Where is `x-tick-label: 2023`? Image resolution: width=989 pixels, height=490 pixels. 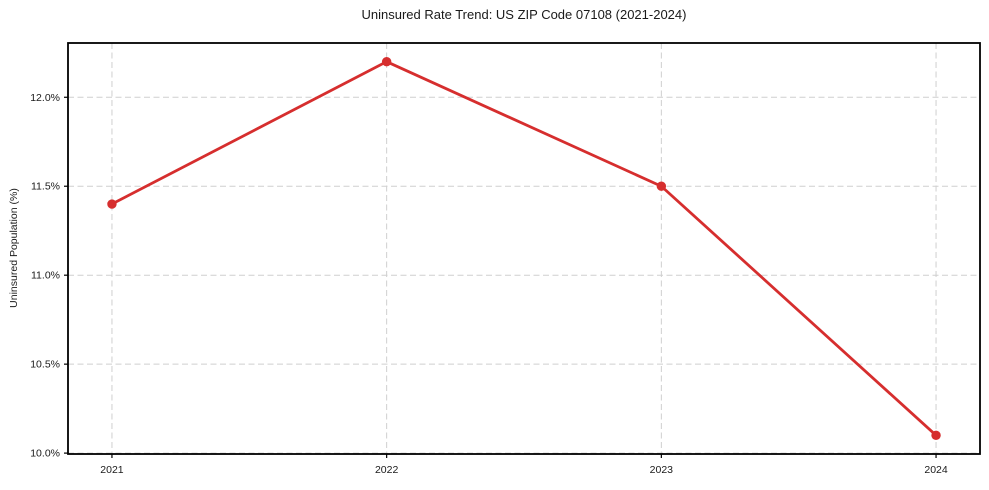
x-tick-label: 2023 is located at coordinates (662, 470).